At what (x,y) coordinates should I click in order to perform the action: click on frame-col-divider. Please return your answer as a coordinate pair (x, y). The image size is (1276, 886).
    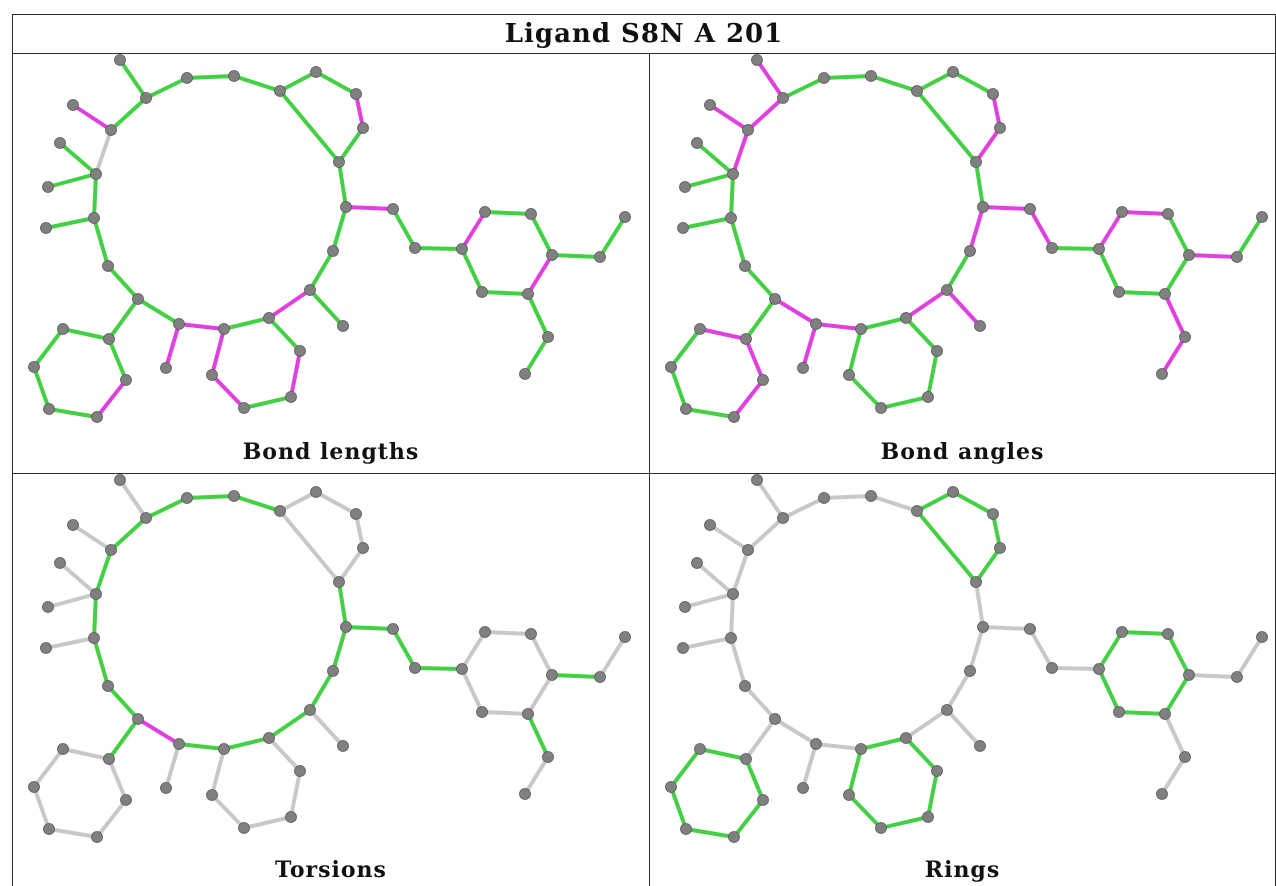
    Looking at the image, I should click on (649, 469).